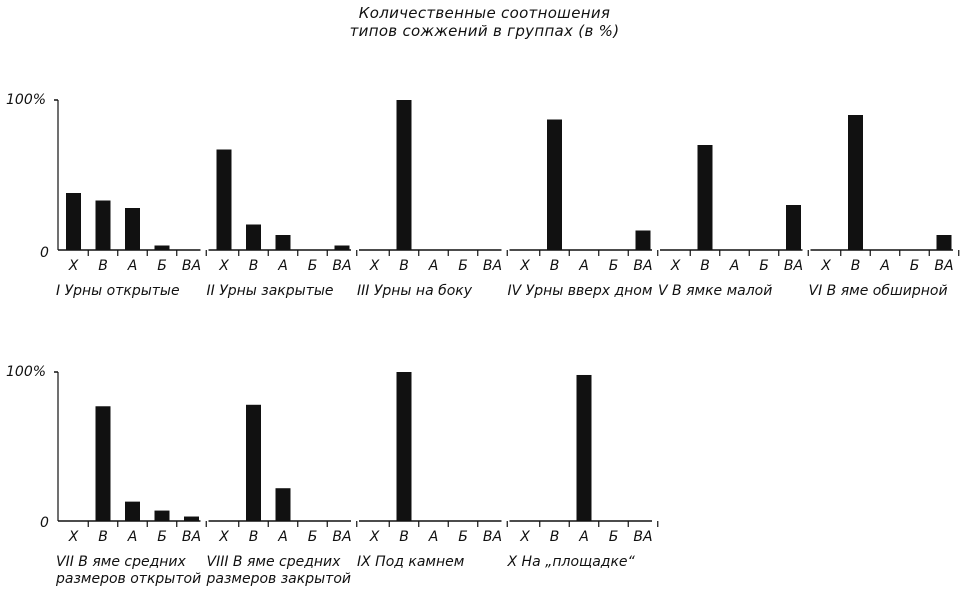  What do you see at coordinates (415, 291) in the screenshot?
I see `panel-label: III Урны на боку` at bounding box center [415, 291].